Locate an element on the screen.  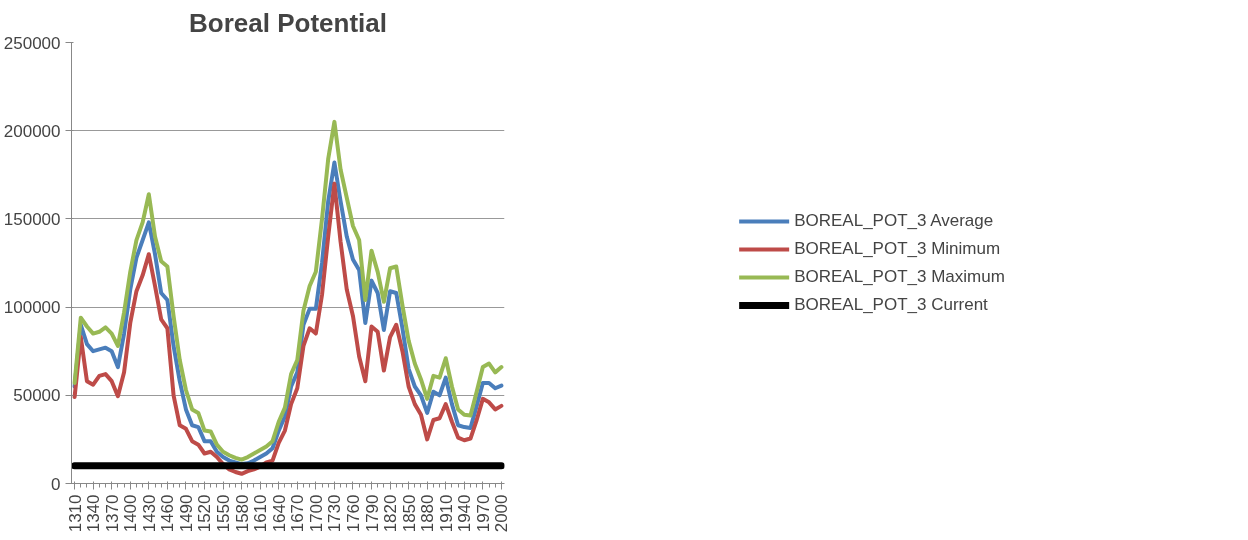
x-tick-label: 1400 is located at coordinates (131, 513).